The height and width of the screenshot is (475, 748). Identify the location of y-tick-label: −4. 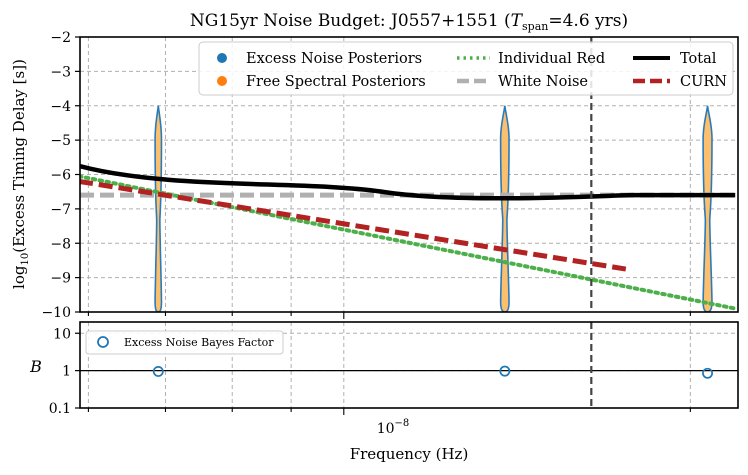
(60, 107).